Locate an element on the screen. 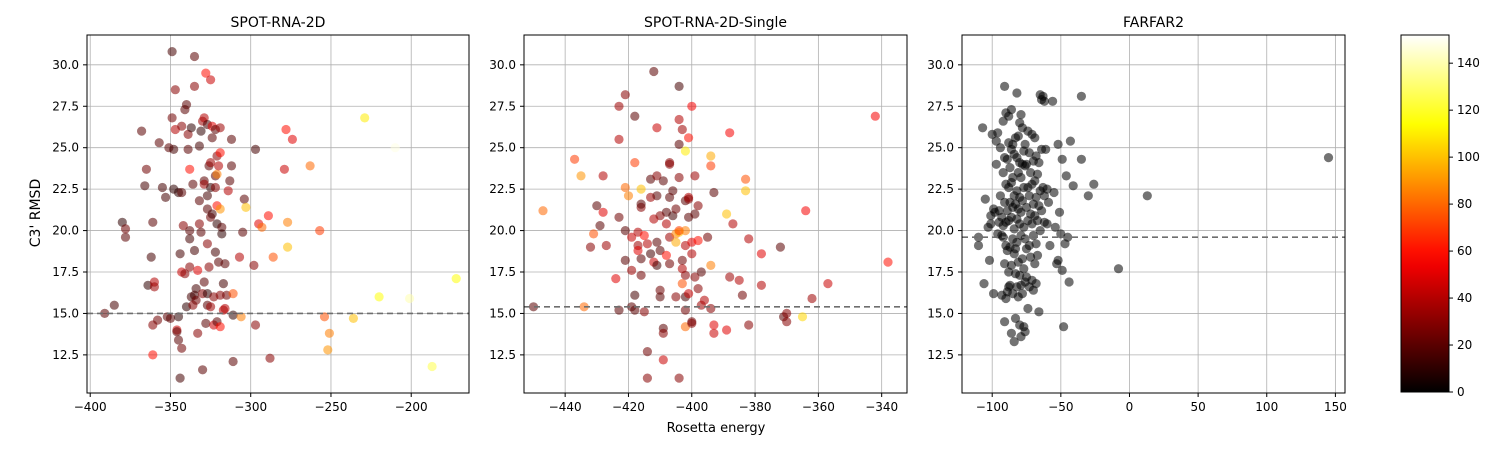 The width and height of the screenshot is (1500, 450). x-tick-label: 100 is located at coordinates (1266, 407).